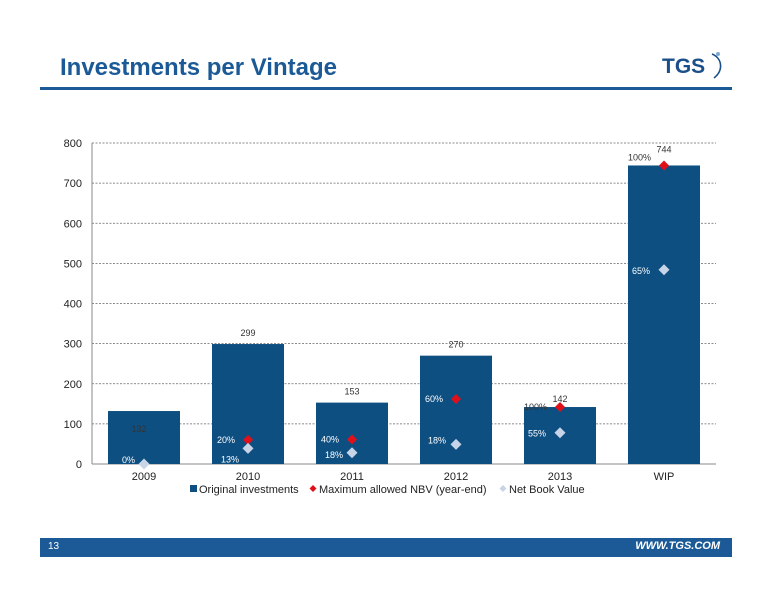  Describe the element at coordinates (73, 264) in the screenshot. I see `y-tick-label: 500` at that location.